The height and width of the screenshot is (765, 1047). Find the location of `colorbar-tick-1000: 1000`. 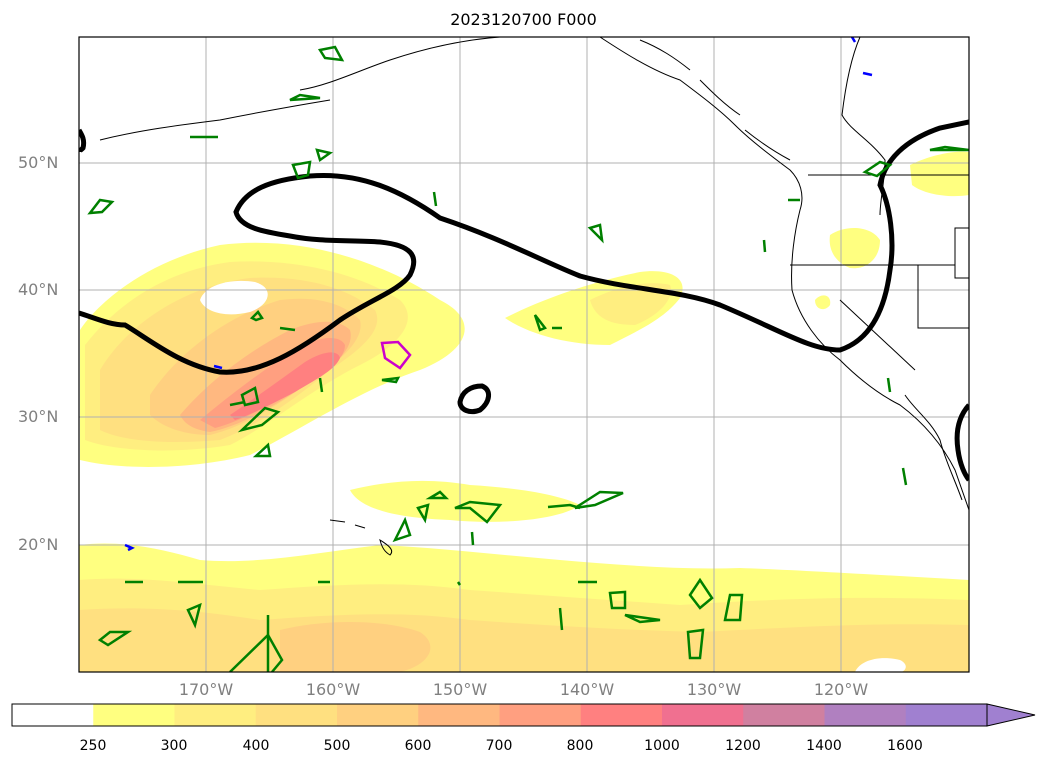

colorbar-tick-1000: 1000 is located at coordinates (662, 746).